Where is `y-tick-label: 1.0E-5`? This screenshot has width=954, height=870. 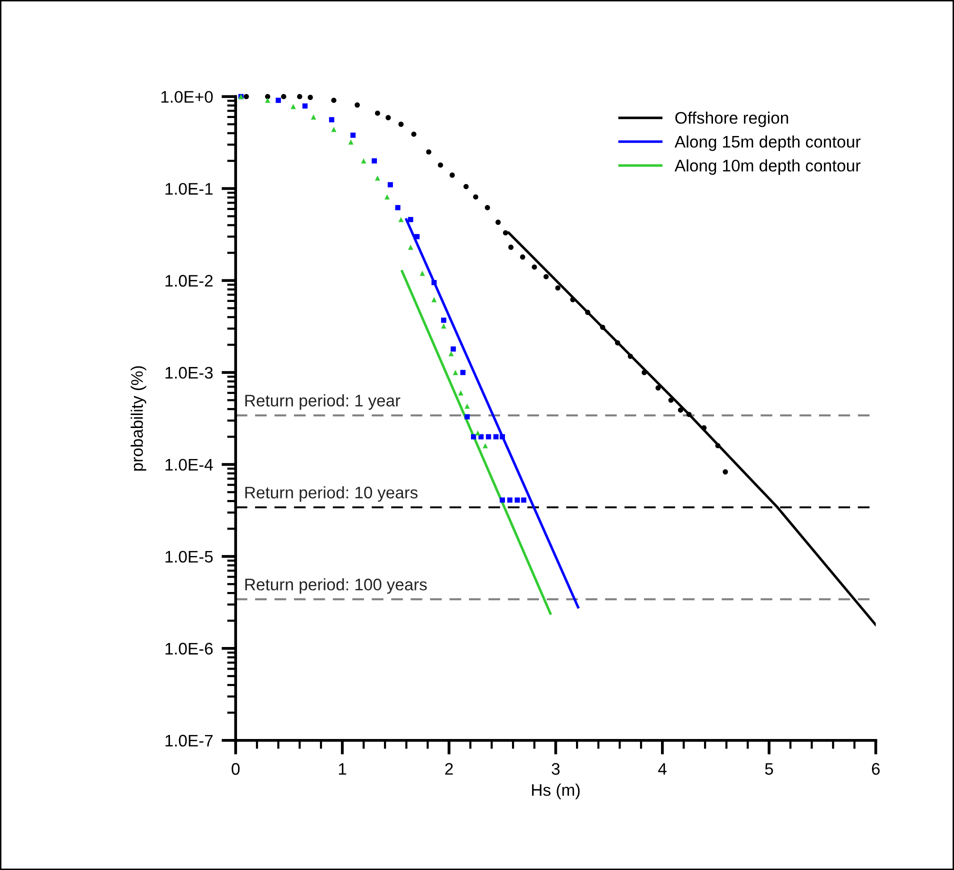 y-tick-label: 1.0E-5 is located at coordinates (189, 556).